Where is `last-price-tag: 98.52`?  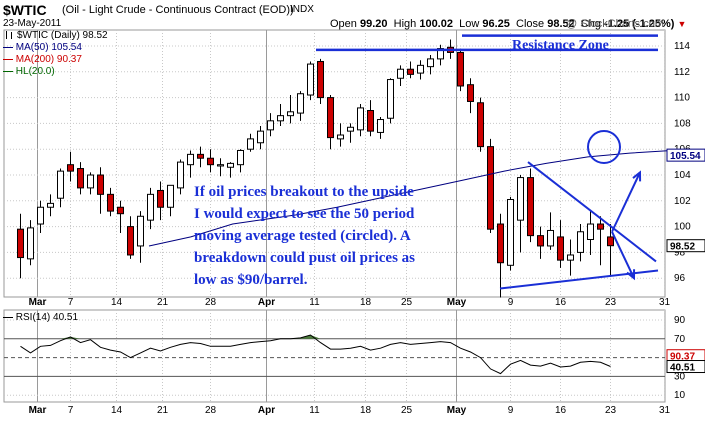 last-price-tag: 98.52 is located at coordinates (682, 247).